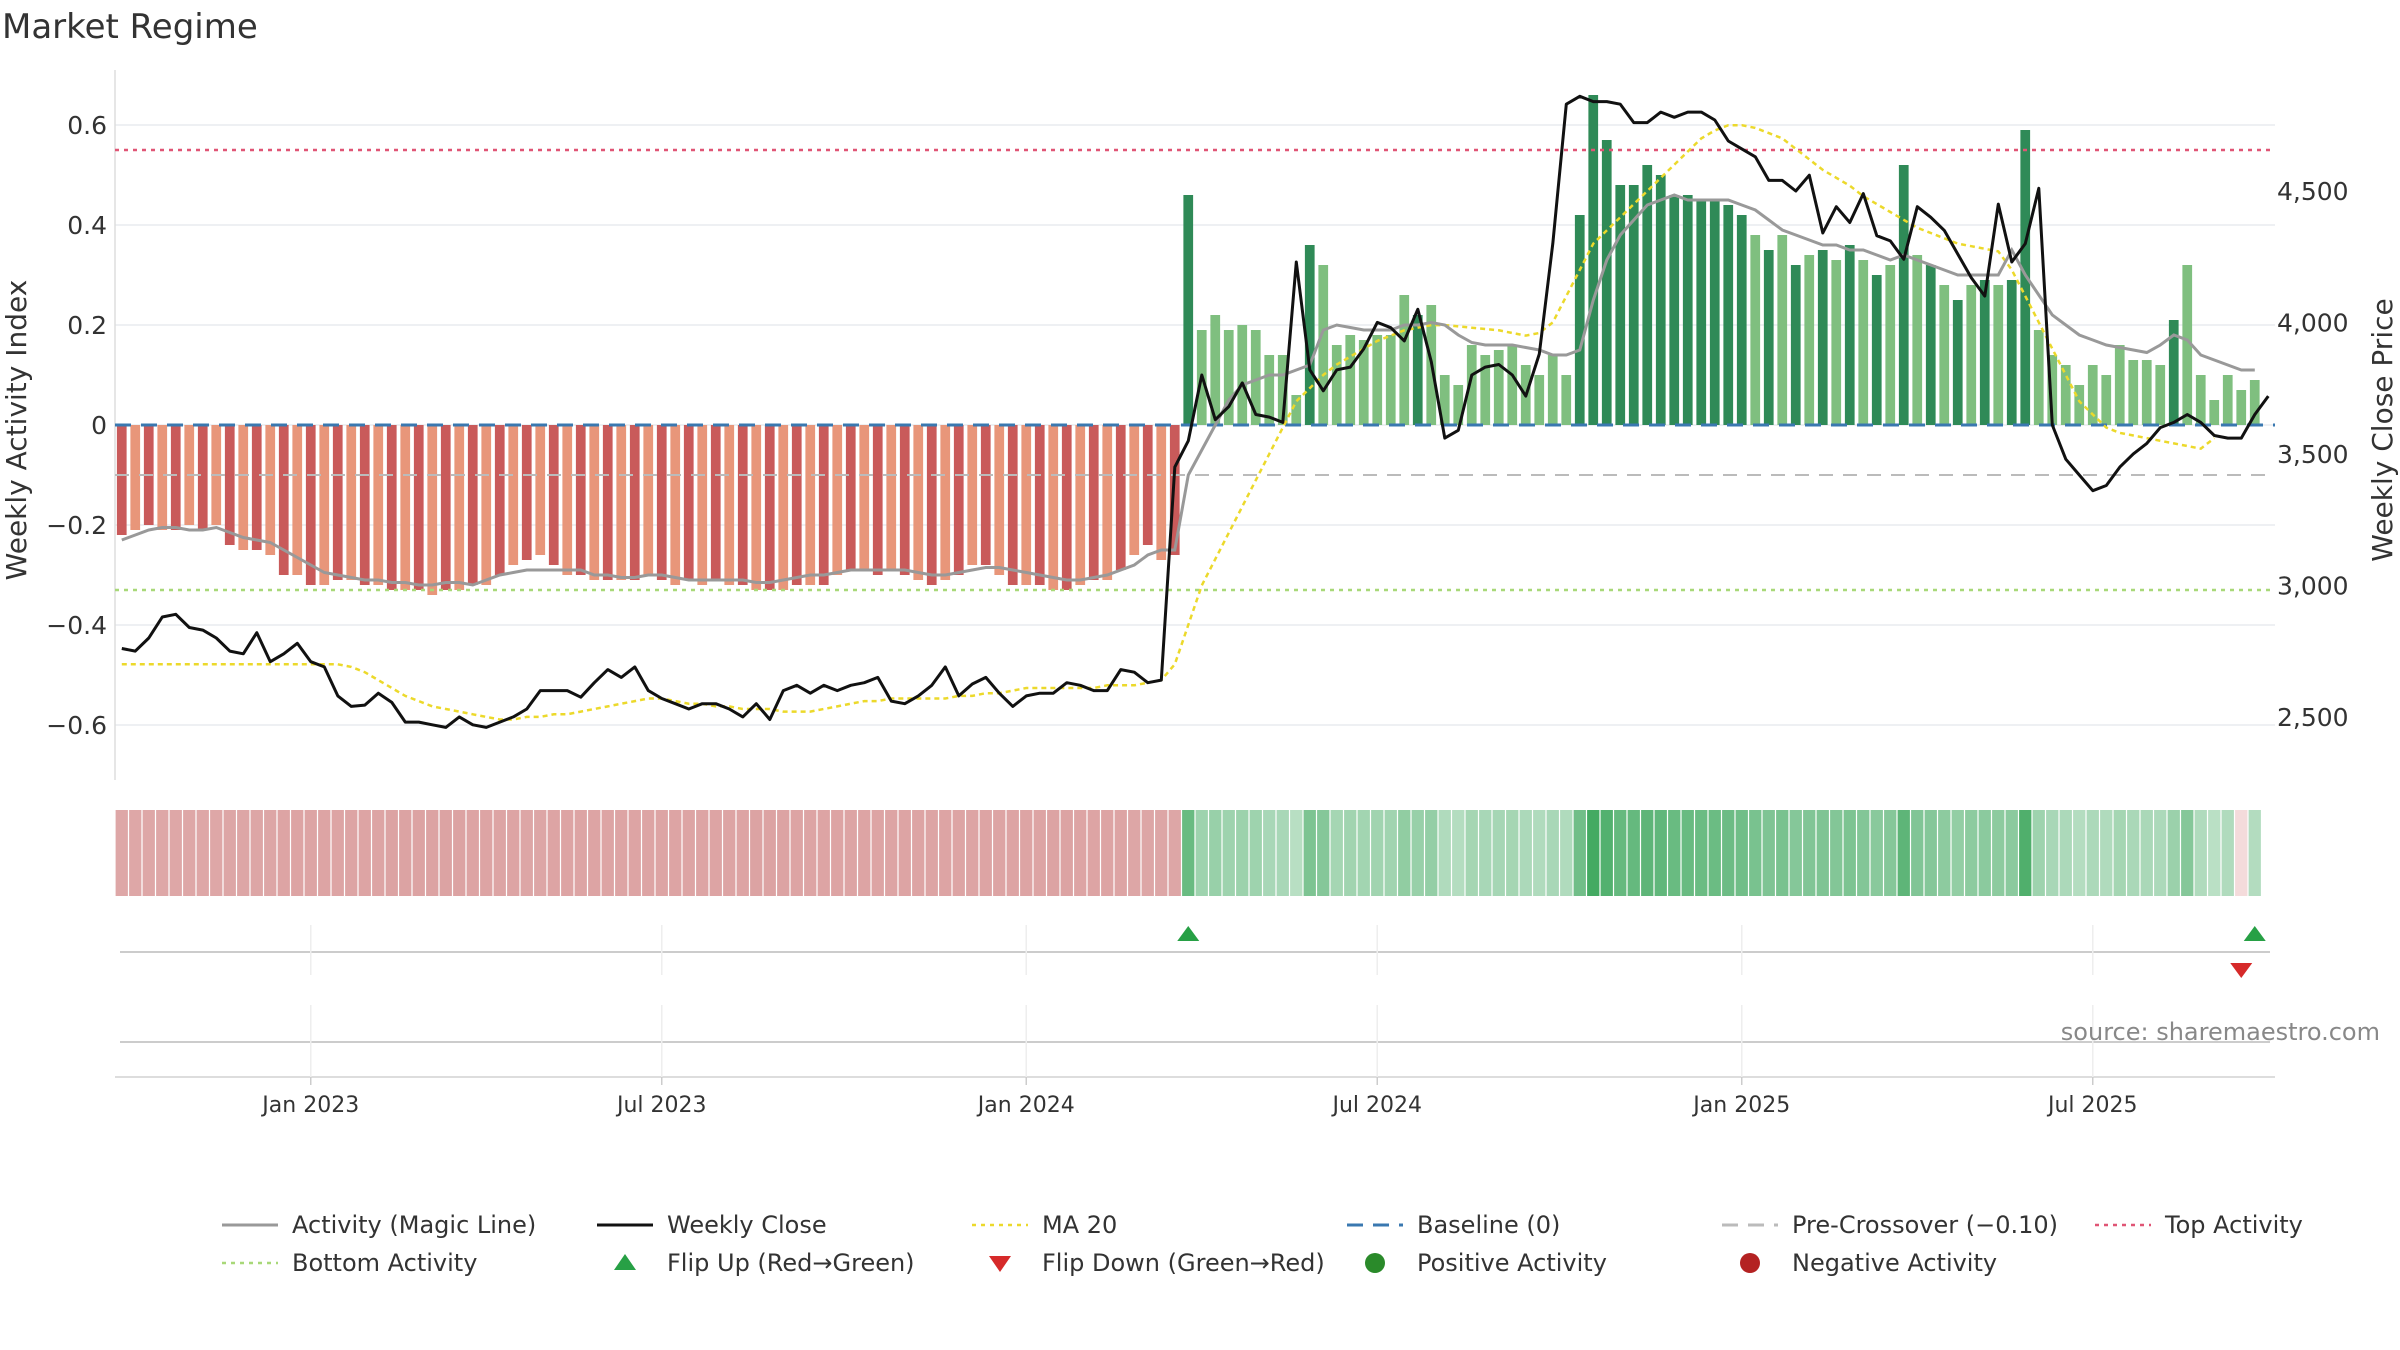  Describe the element at coordinates (349, 1263) in the screenshot. I see `legend-item: Bottom Activity` at that location.